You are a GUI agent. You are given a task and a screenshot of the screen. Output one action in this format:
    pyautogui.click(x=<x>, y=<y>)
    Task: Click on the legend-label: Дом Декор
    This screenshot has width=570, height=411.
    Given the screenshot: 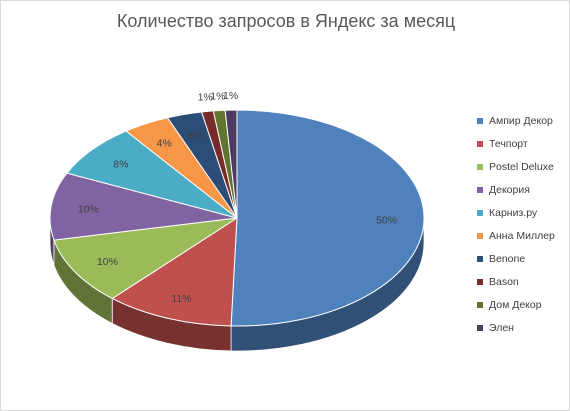 What is the action you would take?
    pyautogui.click(x=515, y=304)
    